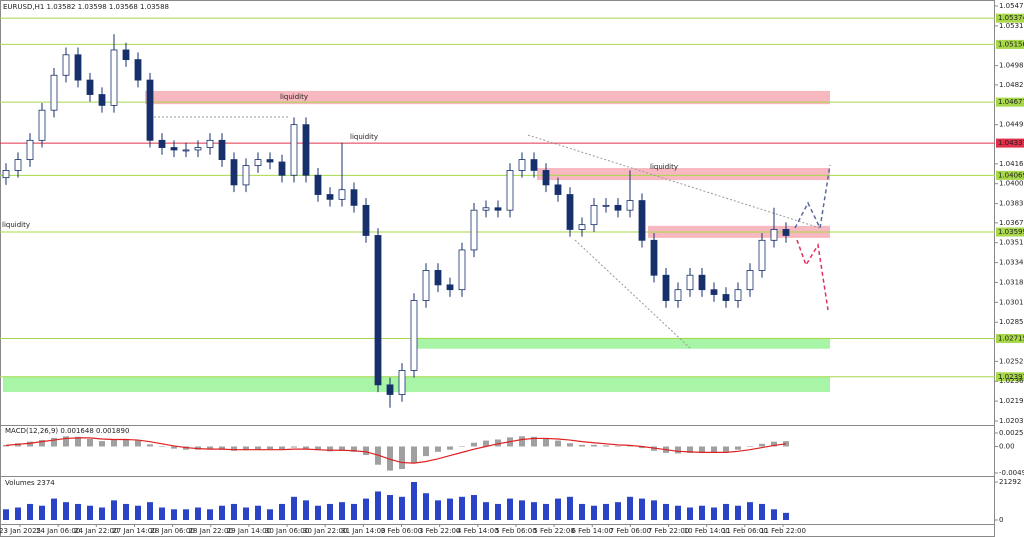 This screenshot has height=537, width=1024. I want to click on y-tick-label: 1.04820, so click(1011, 85).